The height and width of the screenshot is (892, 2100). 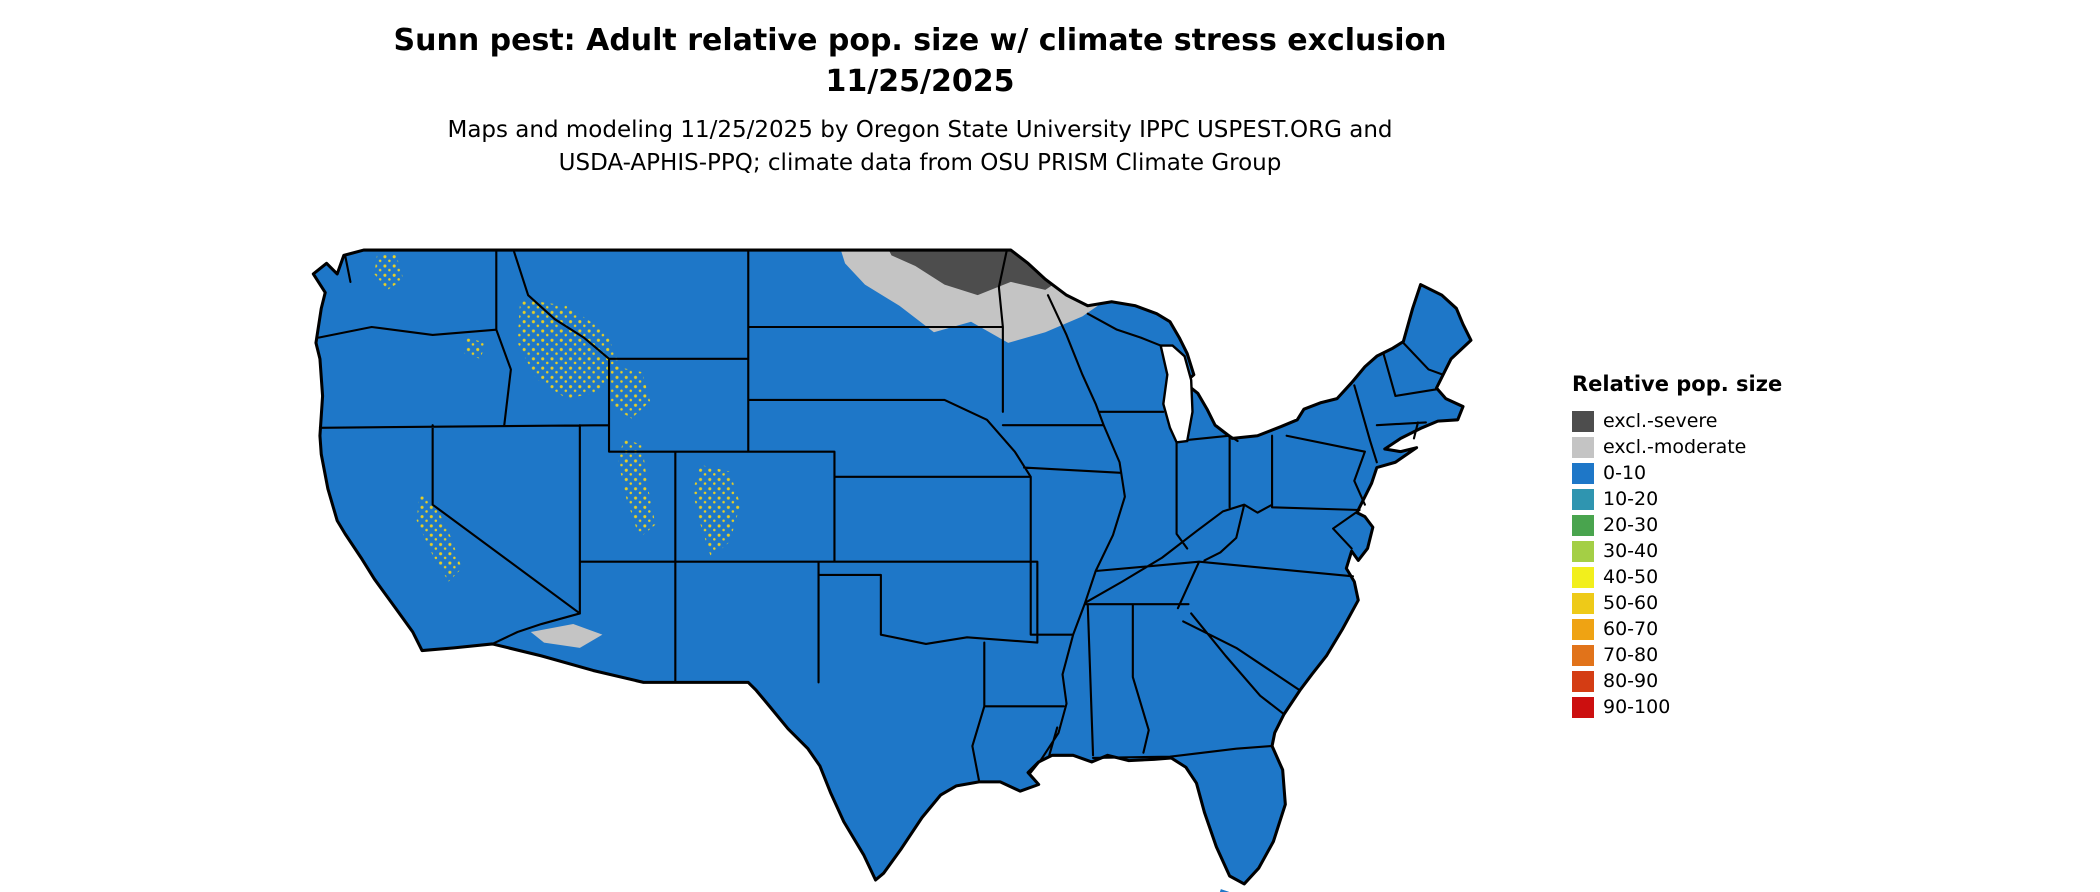 What do you see at coordinates (1702, 577) in the screenshot?
I see `legend-item: 40-50` at bounding box center [1702, 577].